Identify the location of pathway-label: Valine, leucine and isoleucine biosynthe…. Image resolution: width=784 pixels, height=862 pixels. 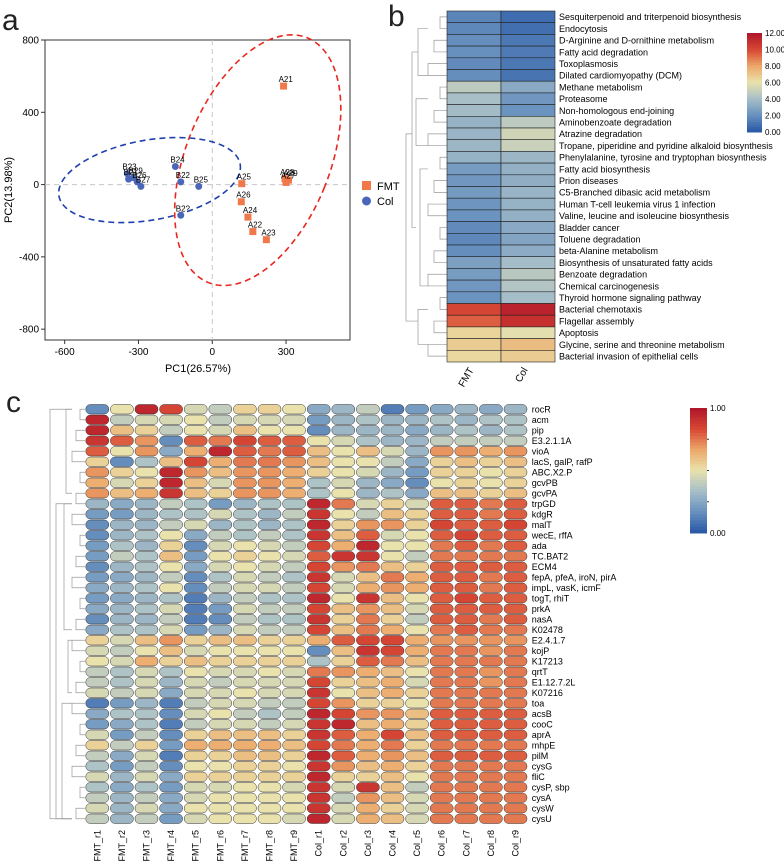
(644, 216).